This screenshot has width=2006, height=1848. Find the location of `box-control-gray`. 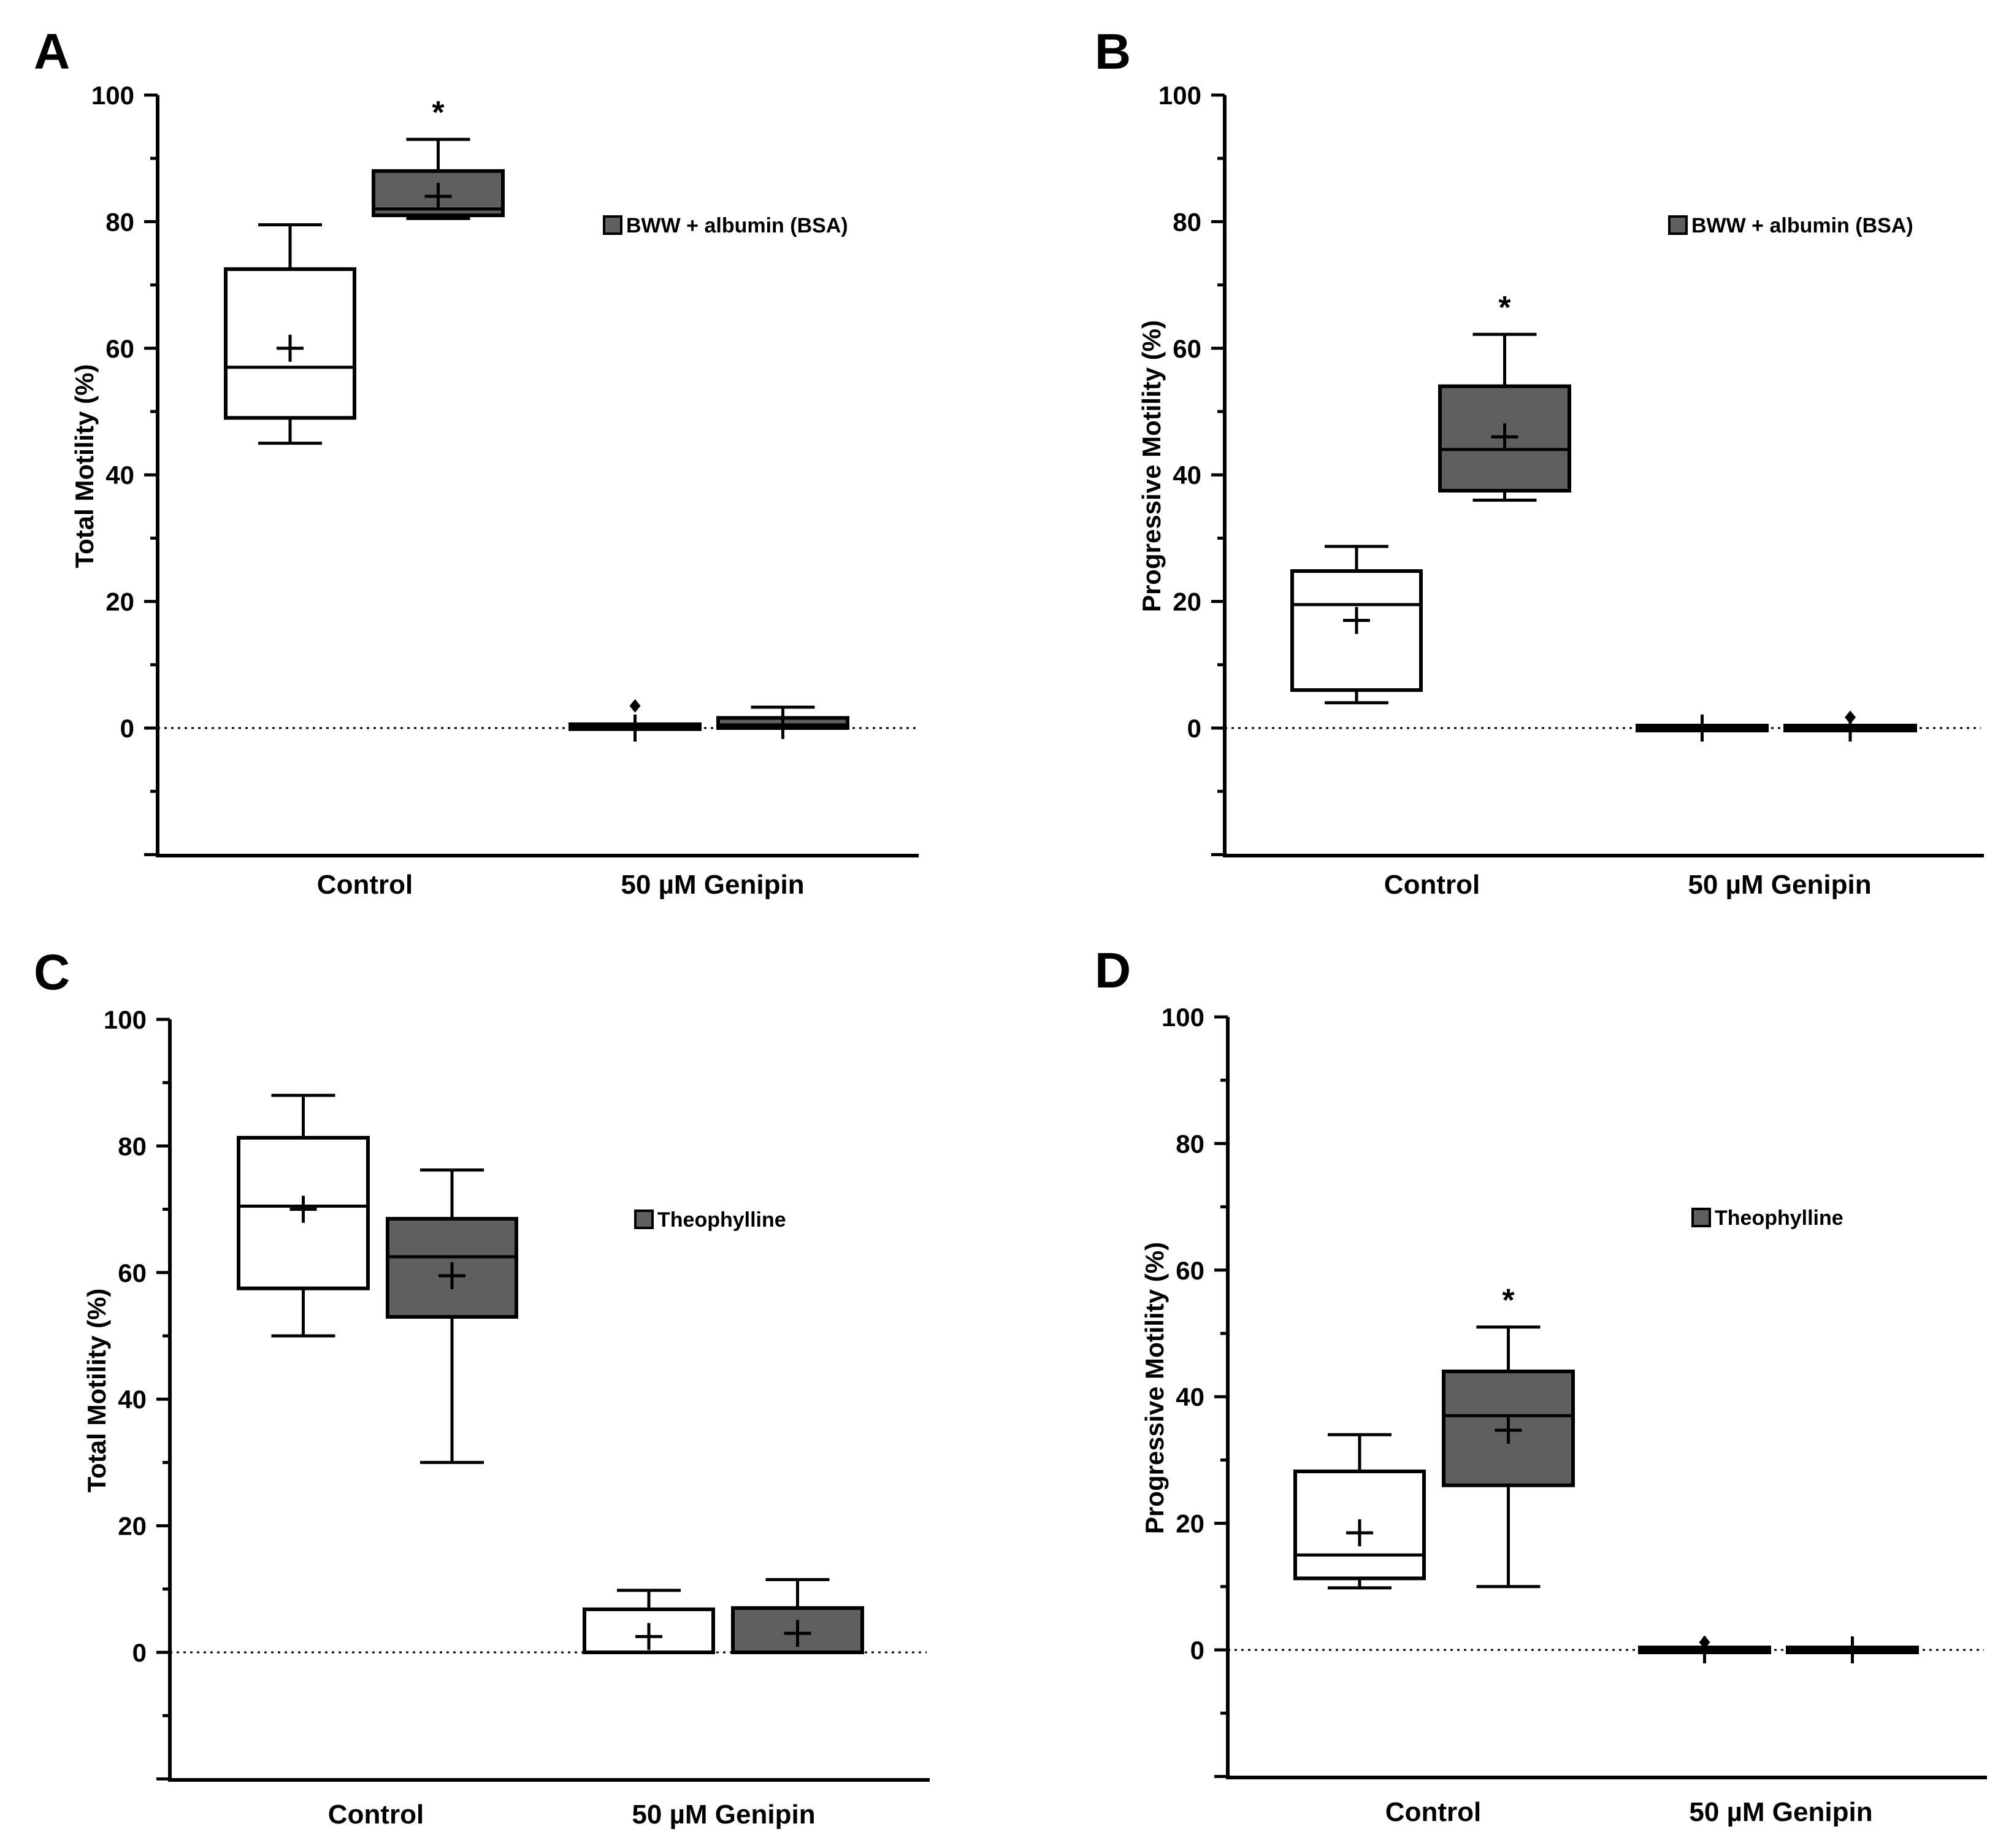

box-control-gray is located at coordinates (452, 1316).